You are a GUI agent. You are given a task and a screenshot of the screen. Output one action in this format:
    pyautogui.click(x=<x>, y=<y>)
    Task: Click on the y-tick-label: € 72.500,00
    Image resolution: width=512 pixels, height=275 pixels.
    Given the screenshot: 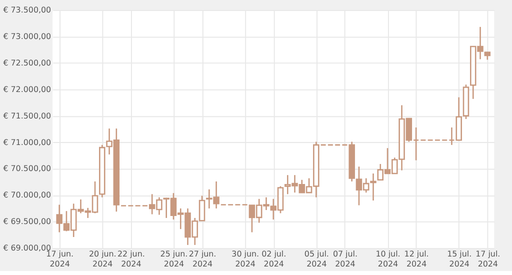 What is the action you would take?
    pyautogui.click(x=27, y=63)
    